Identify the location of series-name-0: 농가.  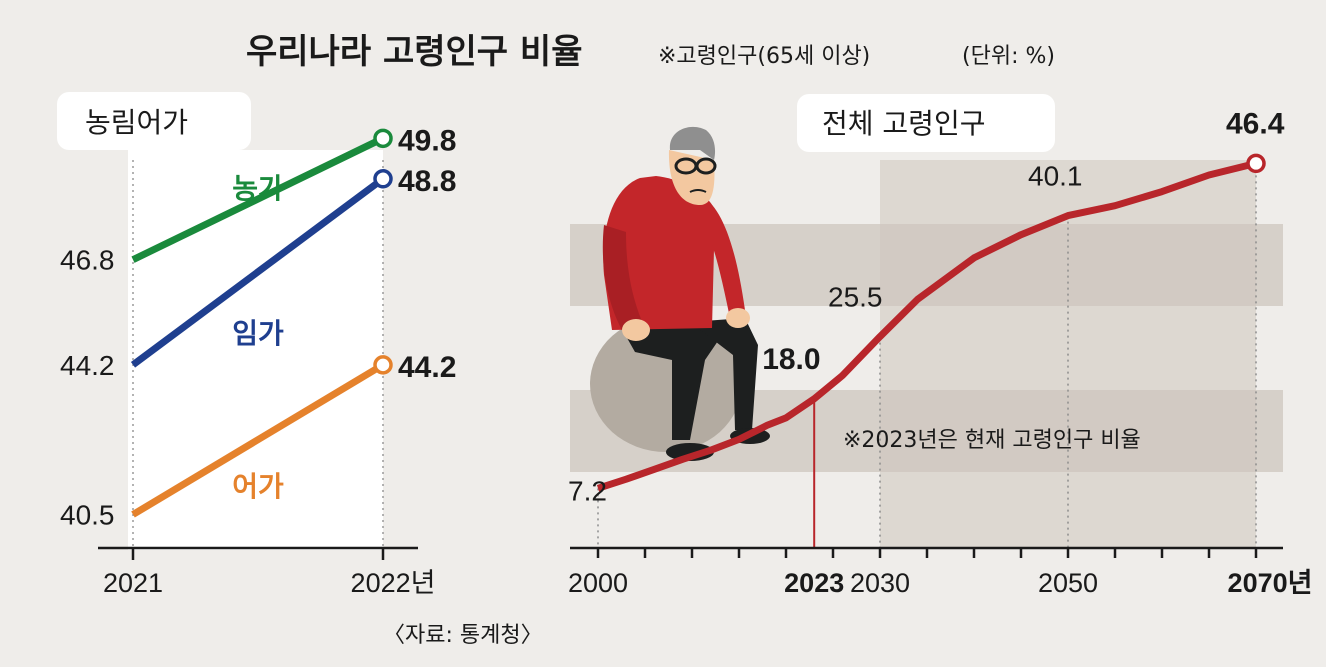
(258, 188).